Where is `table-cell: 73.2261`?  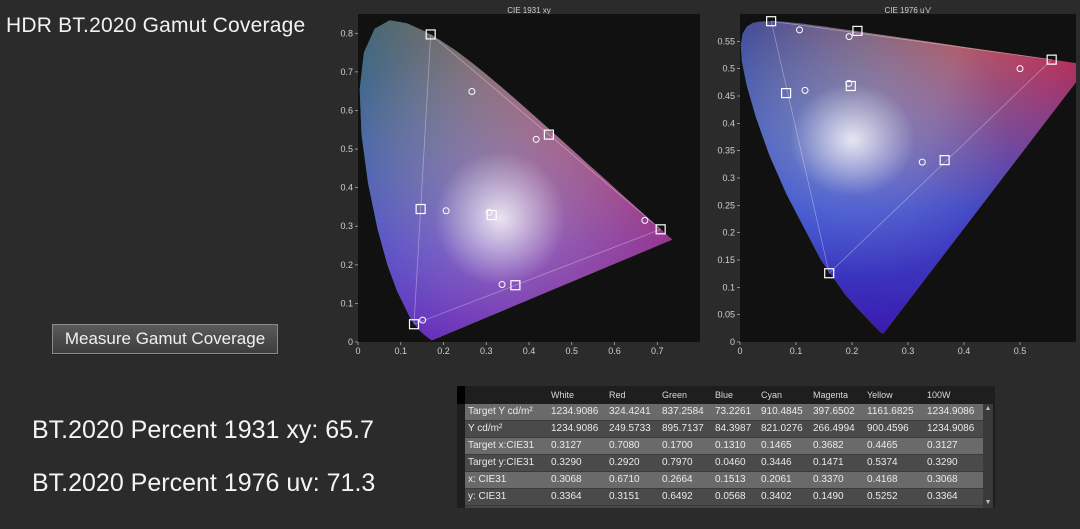
table-cell: 73.2261 is located at coordinates (733, 411).